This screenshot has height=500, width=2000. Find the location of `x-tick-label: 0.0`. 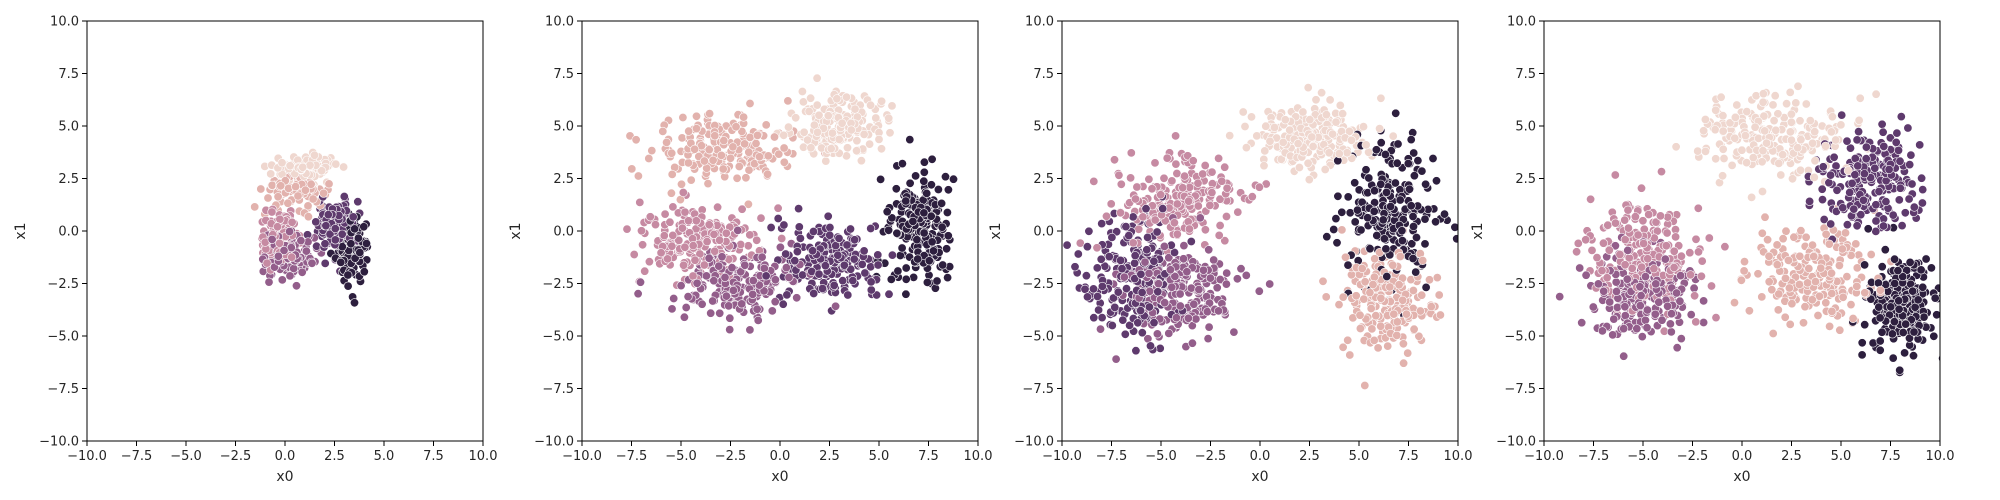

x-tick-label: 0.0 is located at coordinates (285, 456).